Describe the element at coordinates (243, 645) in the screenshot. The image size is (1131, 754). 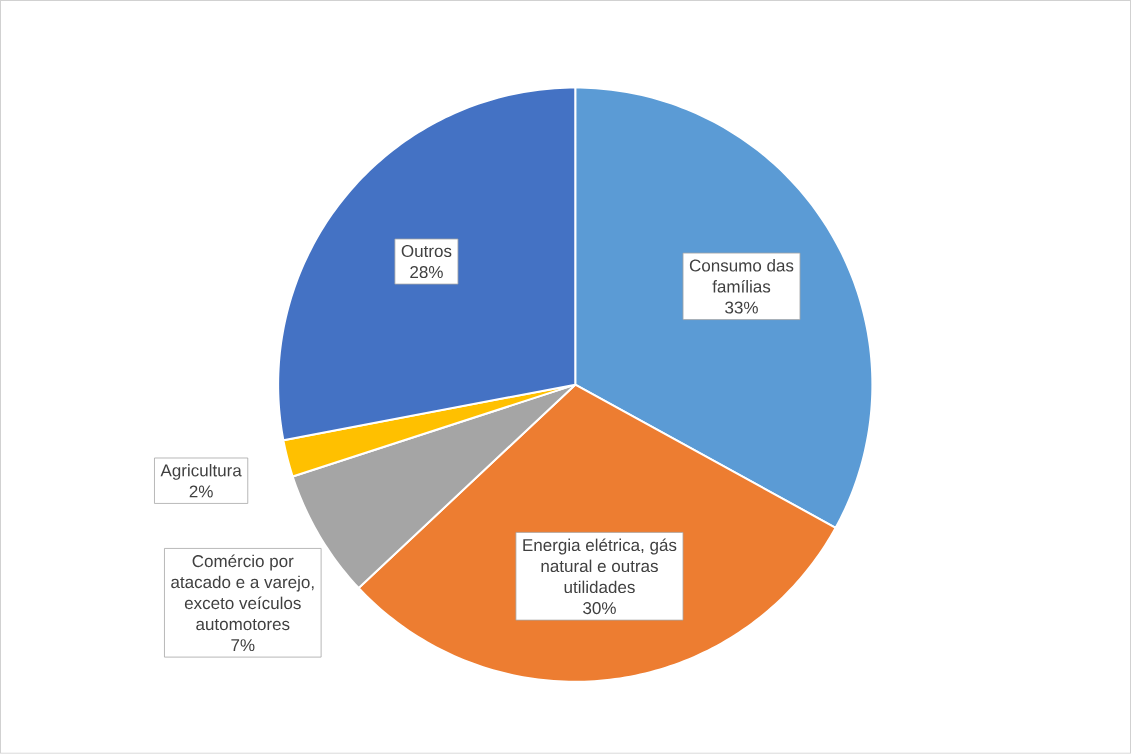
I see `data-label: 7%` at that location.